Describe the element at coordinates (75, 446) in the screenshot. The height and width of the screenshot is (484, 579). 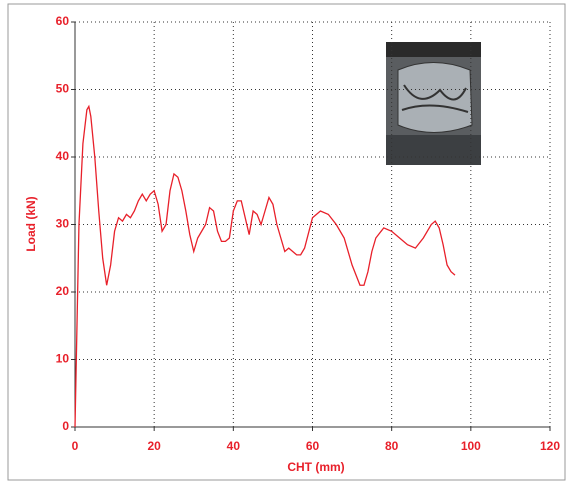
I see `x-tick-label: 0` at that location.